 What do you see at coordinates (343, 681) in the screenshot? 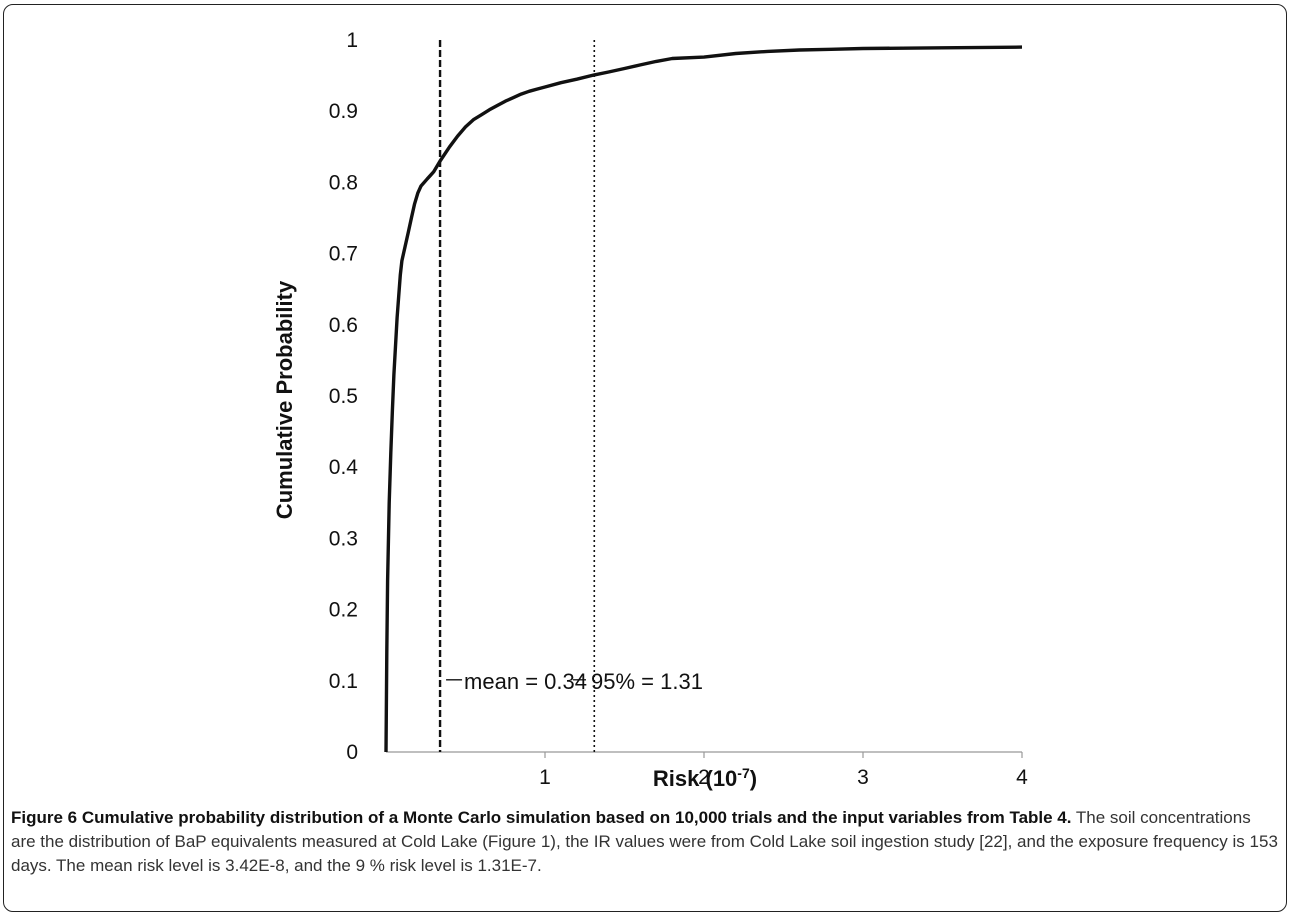
I see `y-tick-label: 0.1` at bounding box center [343, 681].